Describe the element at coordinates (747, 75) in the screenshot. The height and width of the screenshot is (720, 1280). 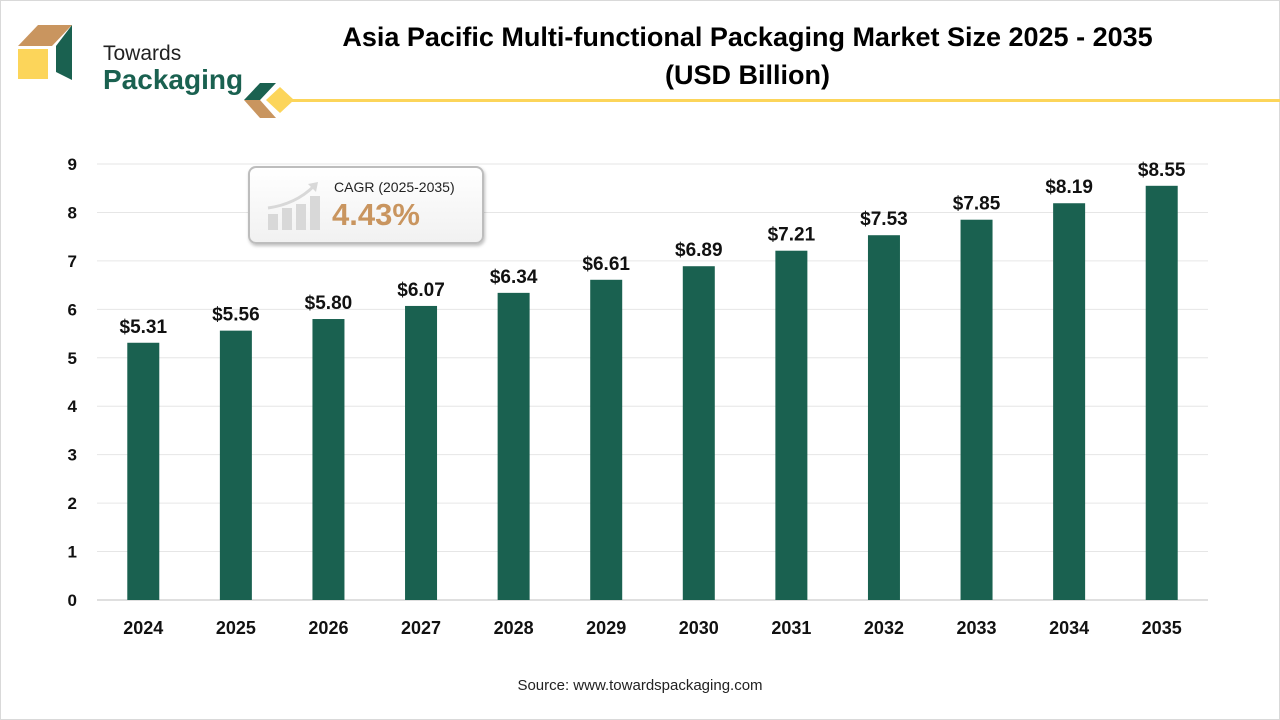
I see `title-line-2: (USD Billion)` at that location.